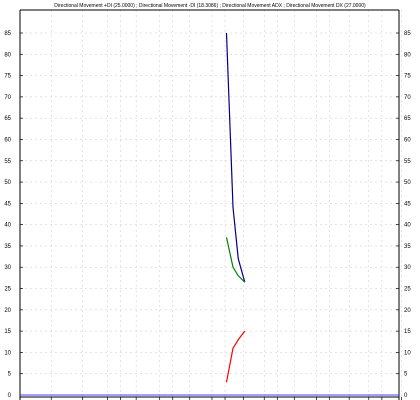  Describe the element at coordinates (7, 140) in the screenshot. I see `y-tick-label-left: 60` at that location.